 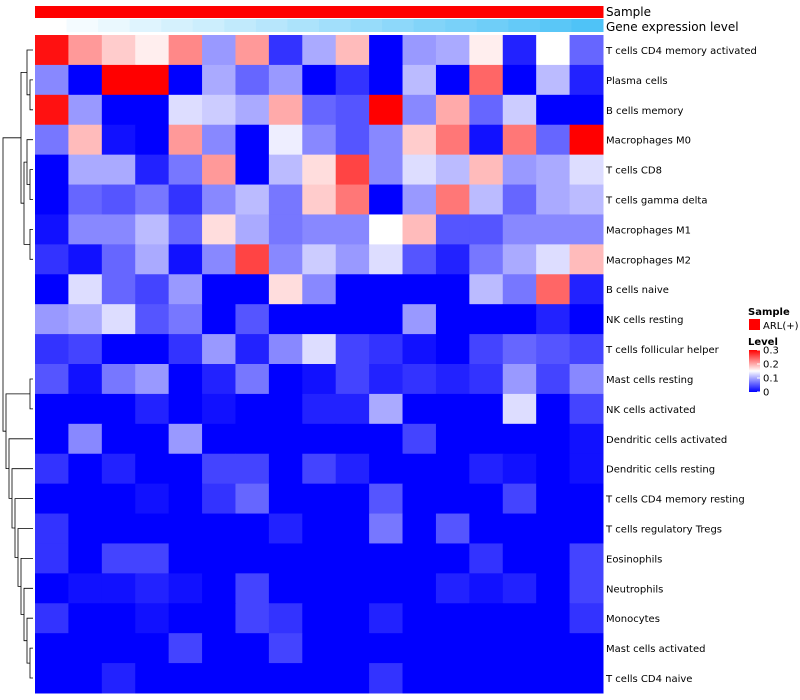 What do you see at coordinates (634, 559) in the screenshot?
I see `row-label: Eosinophils` at bounding box center [634, 559].